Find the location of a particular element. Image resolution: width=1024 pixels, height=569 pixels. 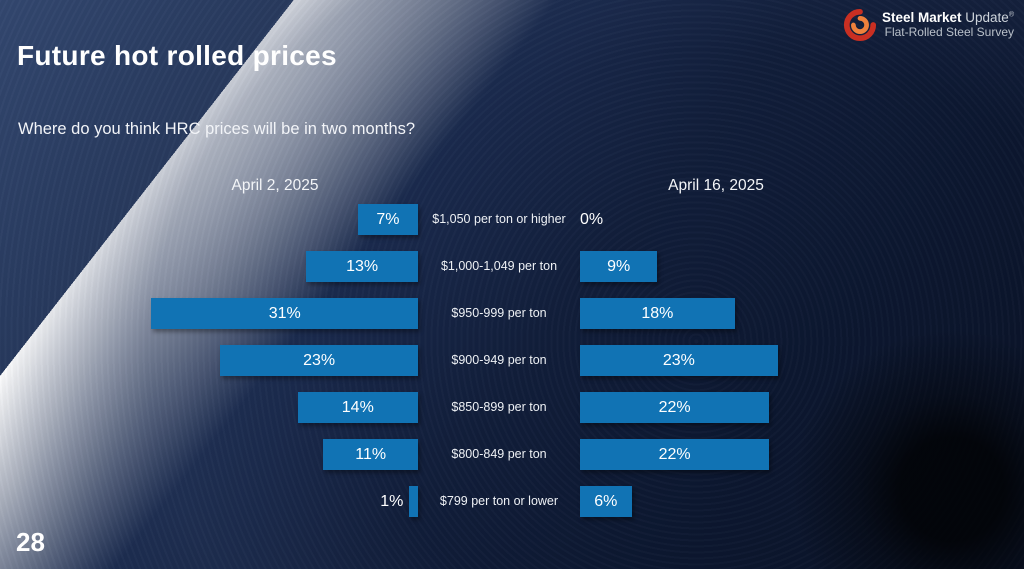

data-value-label: 0% is located at coordinates (592, 219).